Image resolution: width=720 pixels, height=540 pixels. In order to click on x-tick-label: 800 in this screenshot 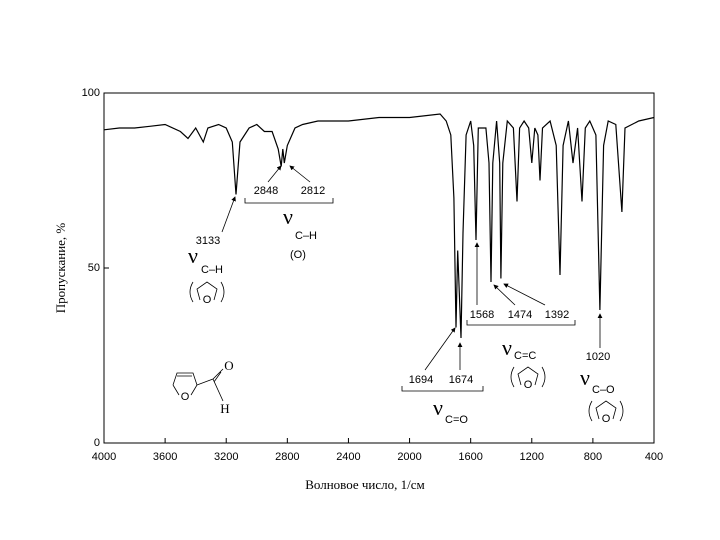, I will do `click(593, 457)`.